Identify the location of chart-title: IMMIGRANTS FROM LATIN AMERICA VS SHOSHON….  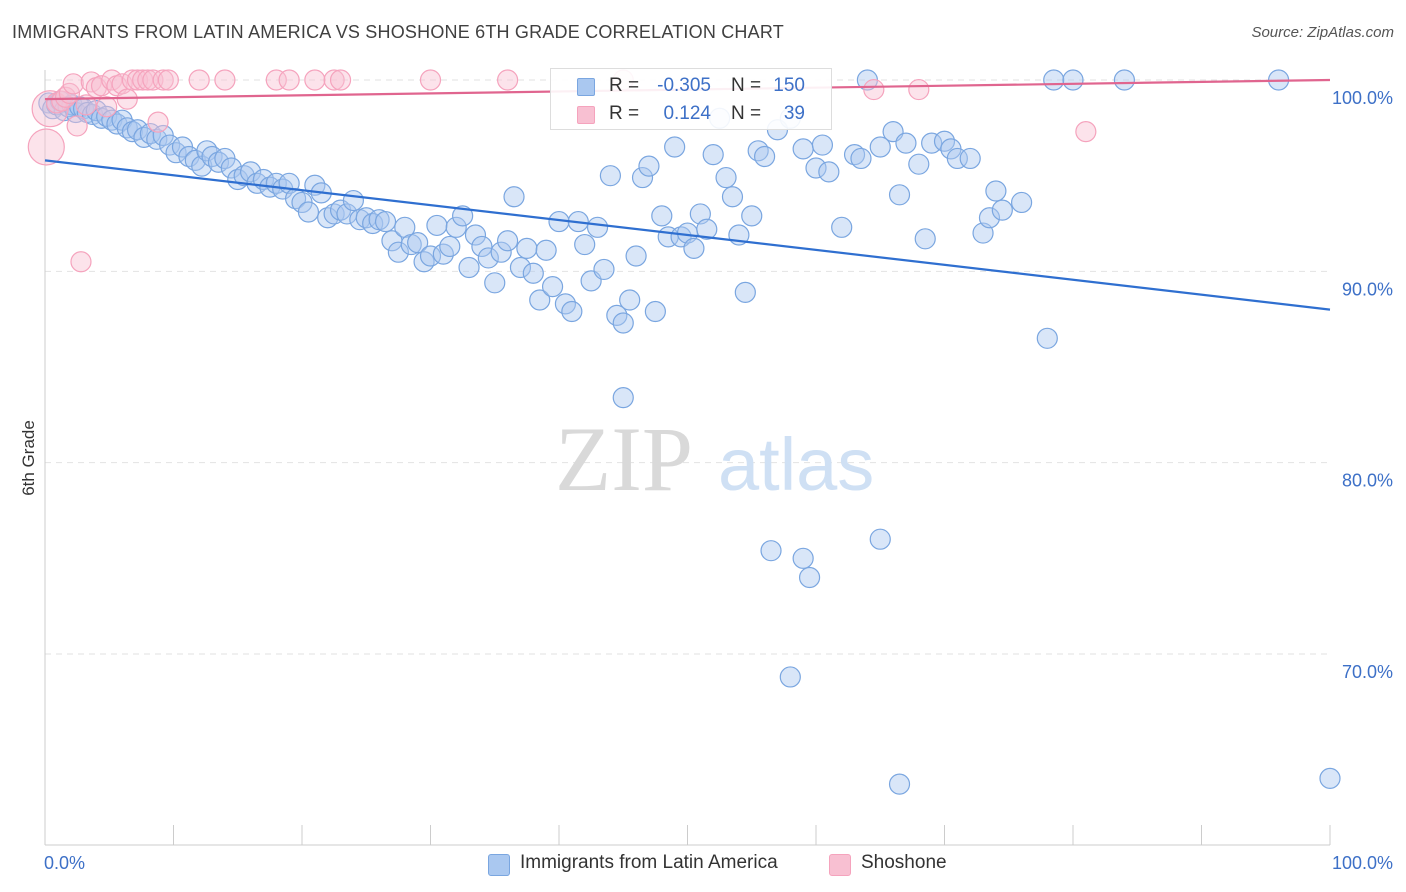
(398, 32).